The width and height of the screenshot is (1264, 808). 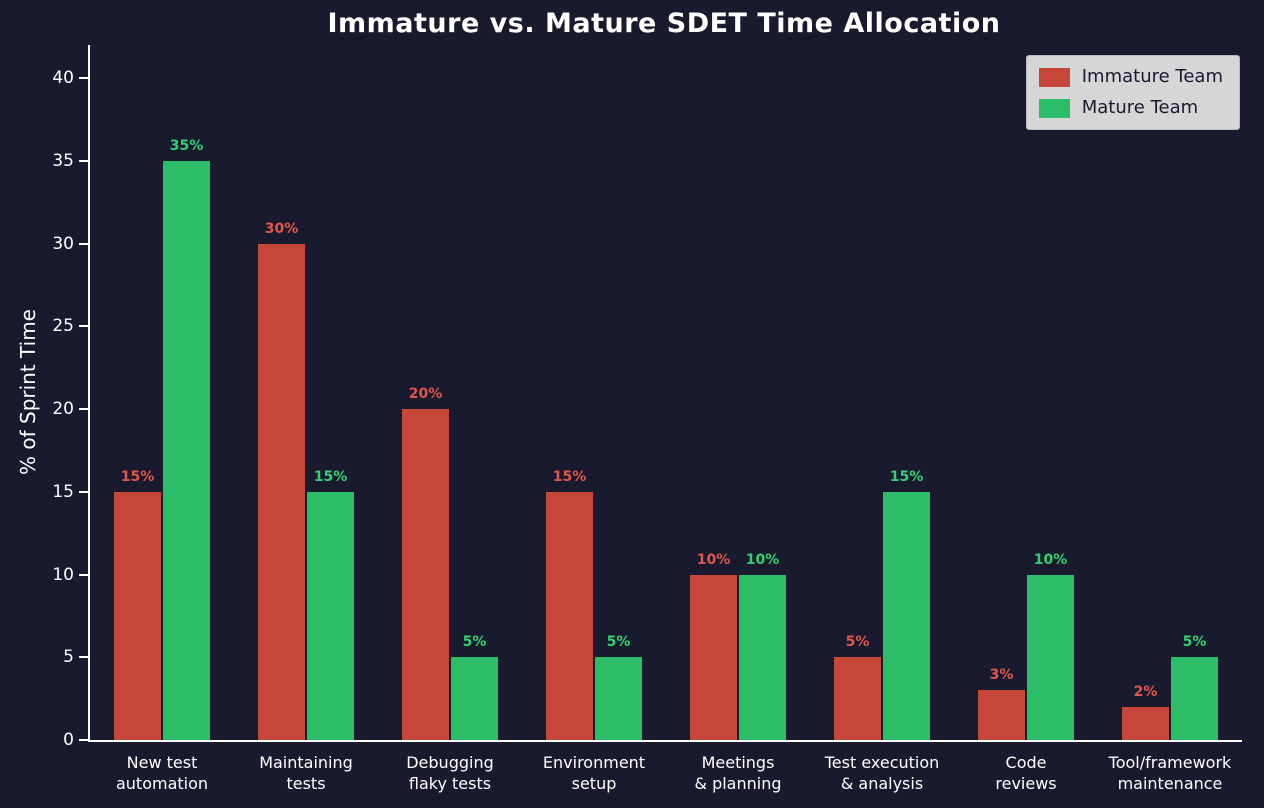 I want to click on y-tick-label-25: 25, so click(x=63, y=326).